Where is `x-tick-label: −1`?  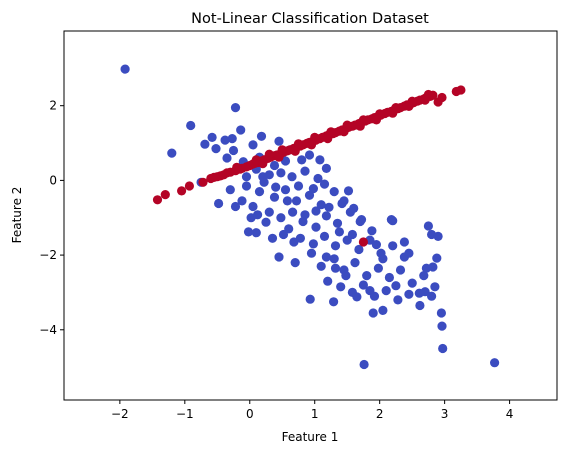 x-tick-label: −1 is located at coordinates (185, 414).